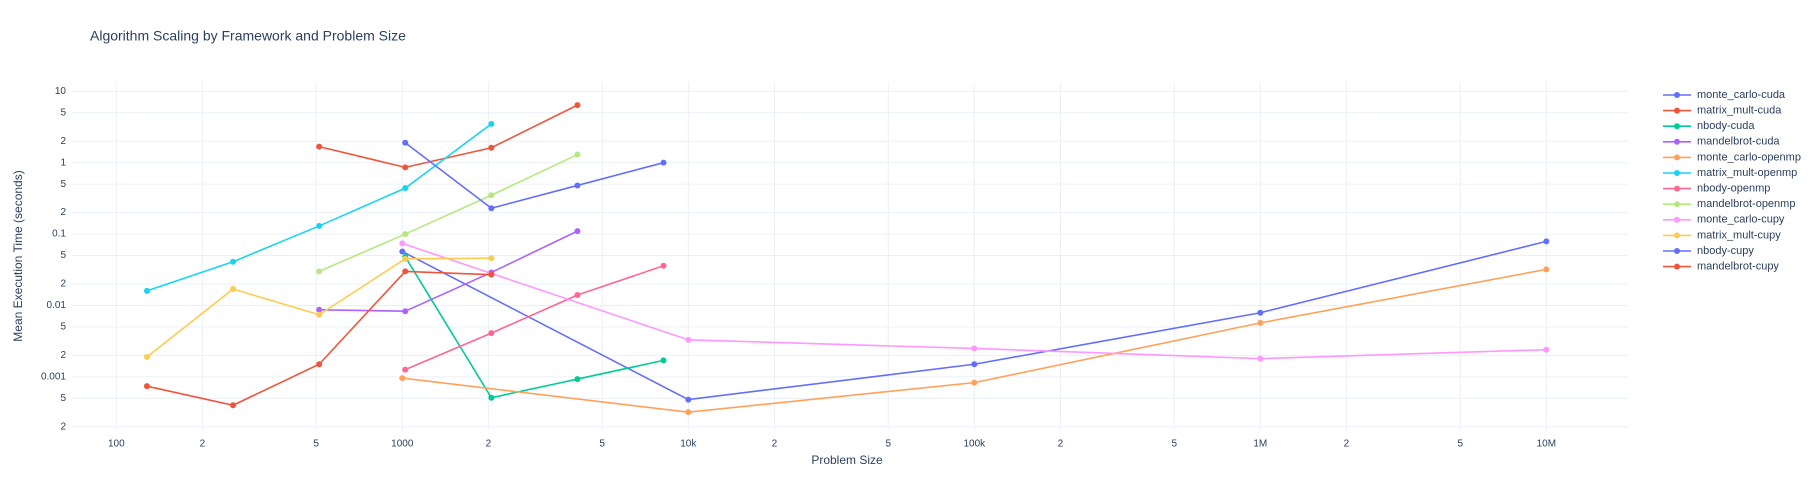 Image resolution: width=1811 pixels, height=502 pixels. I want to click on y-tick-label: 0.001, so click(53, 376).